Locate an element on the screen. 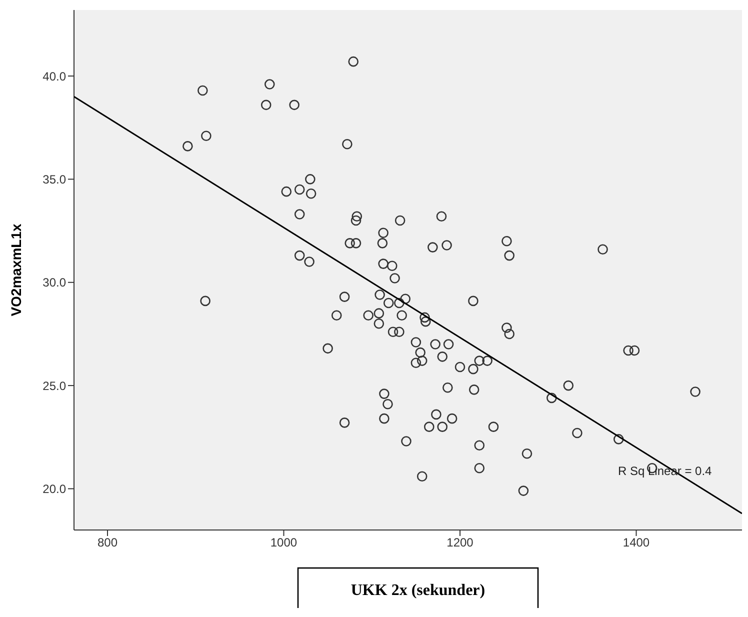 Image resolution: width=748 pixels, height=617 pixels. y-tick-label: 30.0 is located at coordinates (54, 283).